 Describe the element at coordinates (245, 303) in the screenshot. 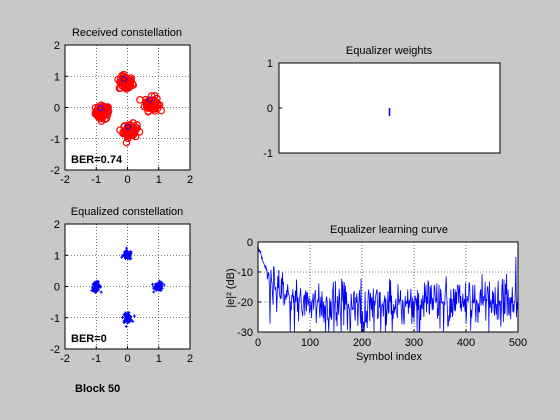

I see `y-tick-label: -20` at that location.